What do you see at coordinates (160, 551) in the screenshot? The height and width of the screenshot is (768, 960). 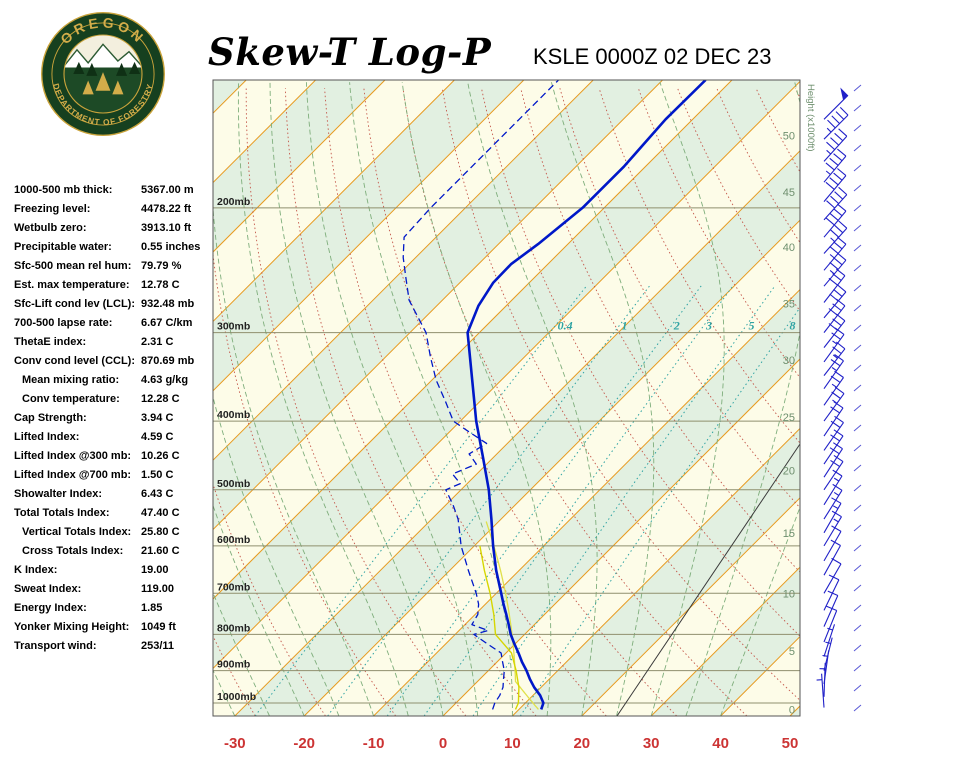 I see `stat-value: 21.60 C` at bounding box center [160, 551].